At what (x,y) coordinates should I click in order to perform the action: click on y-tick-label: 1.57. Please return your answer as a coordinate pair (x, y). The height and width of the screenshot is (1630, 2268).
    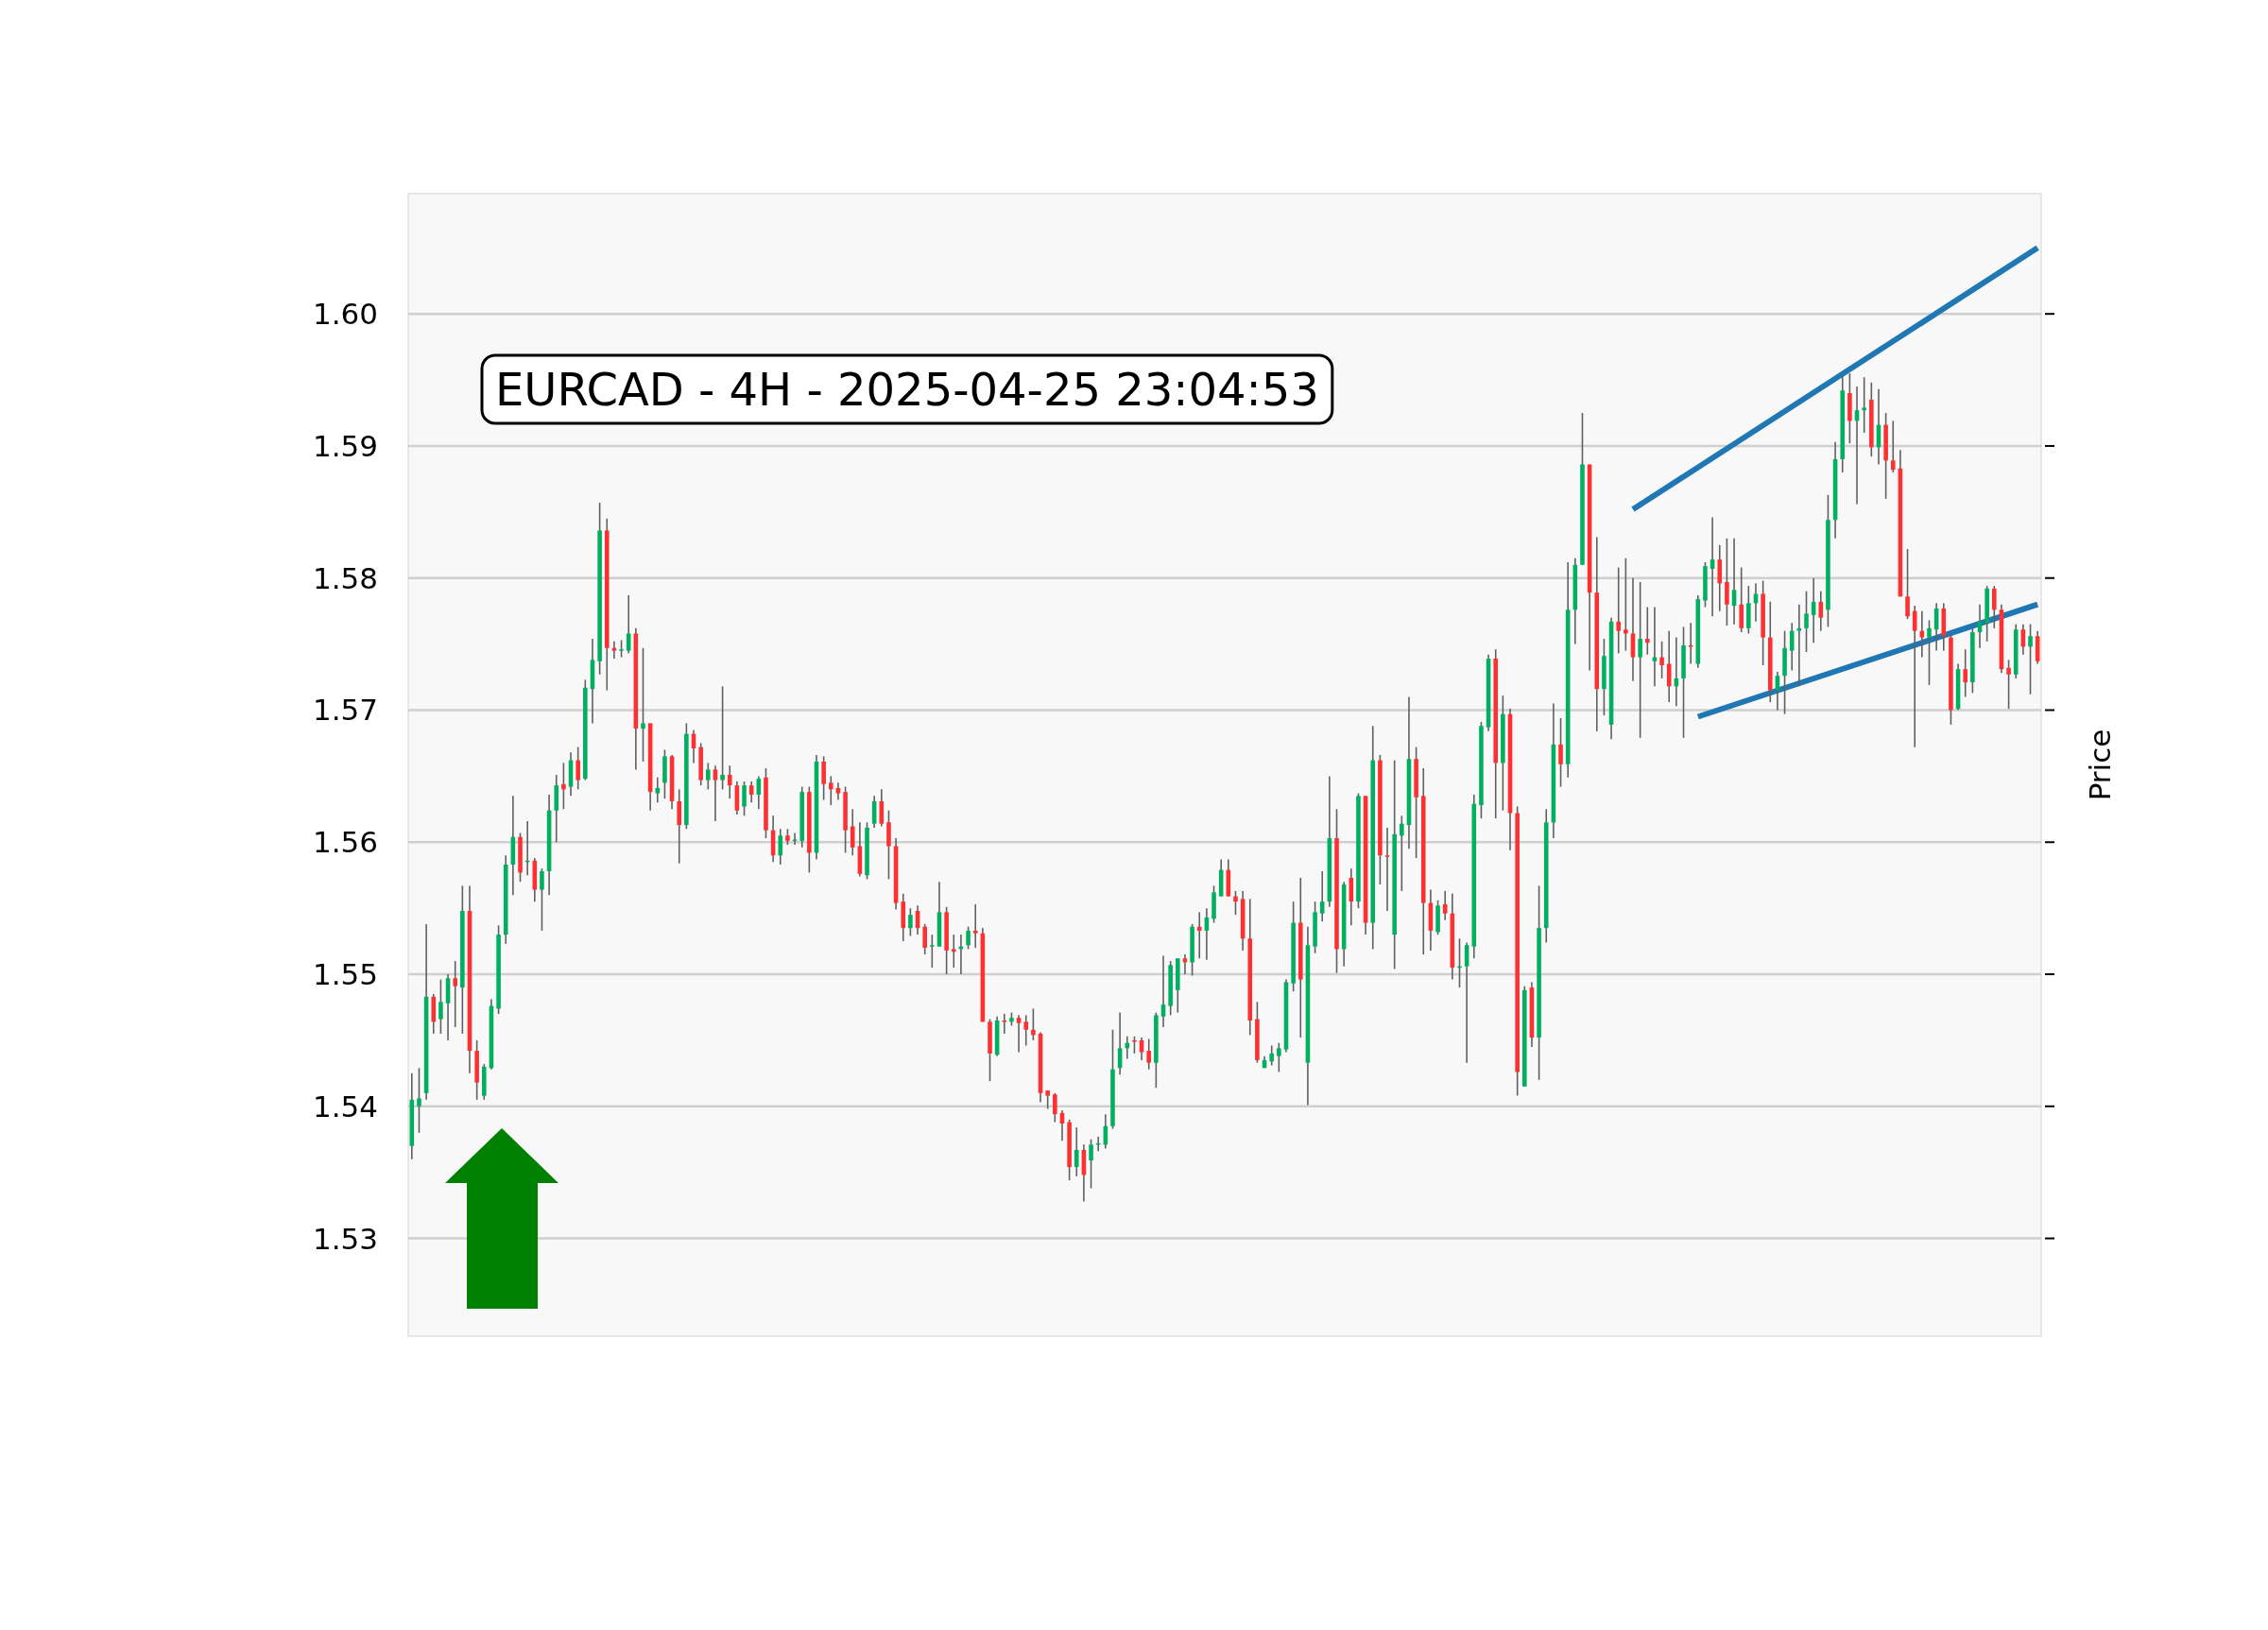
    Looking at the image, I should click on (345, 711).